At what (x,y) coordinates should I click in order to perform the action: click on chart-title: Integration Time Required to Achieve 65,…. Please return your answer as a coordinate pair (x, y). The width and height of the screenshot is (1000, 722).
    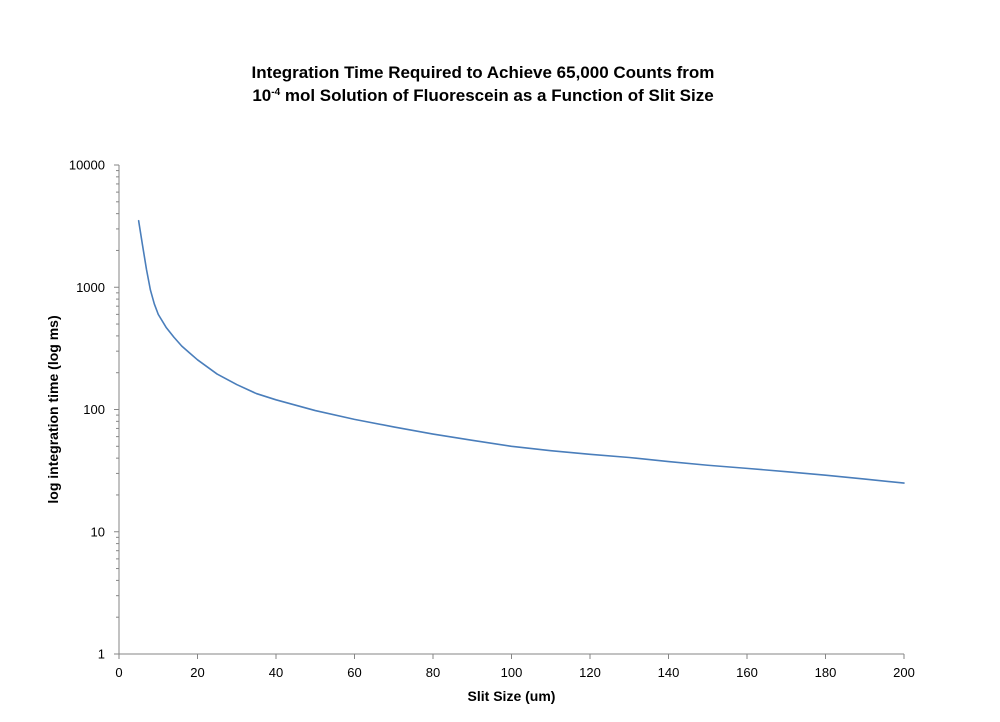
    Looking at the image, I should click on (483, 84).